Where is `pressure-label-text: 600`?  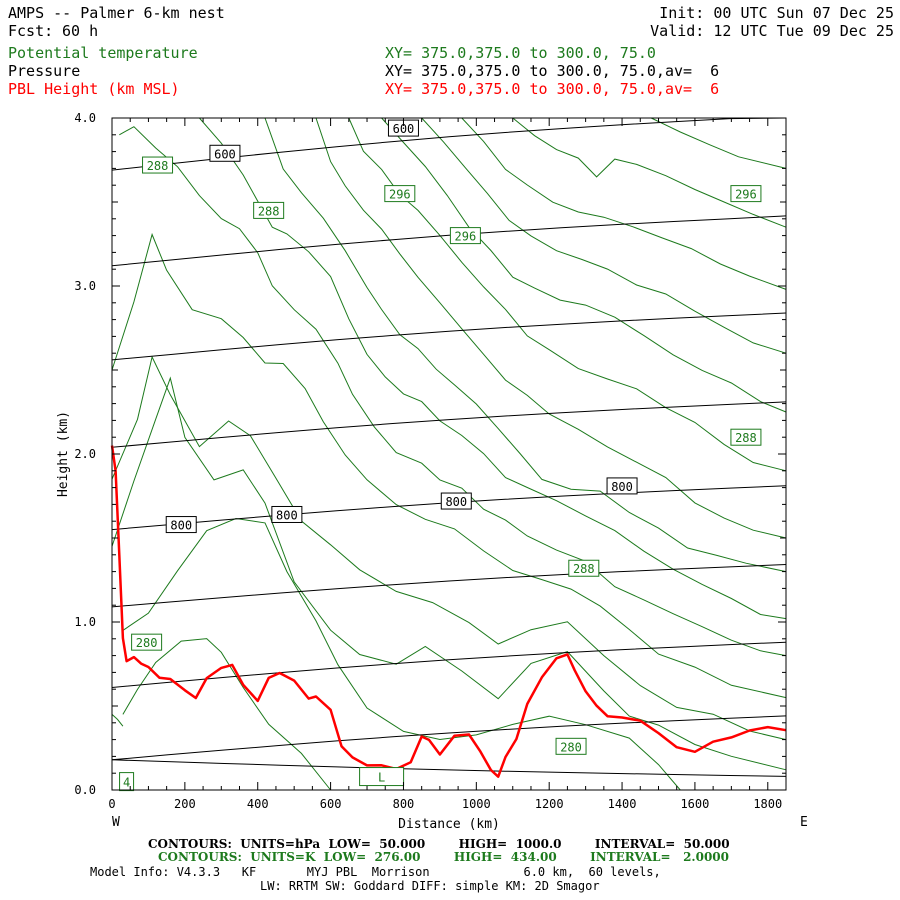
pressure-label-text: 600 is located at coordinates (404, 129).